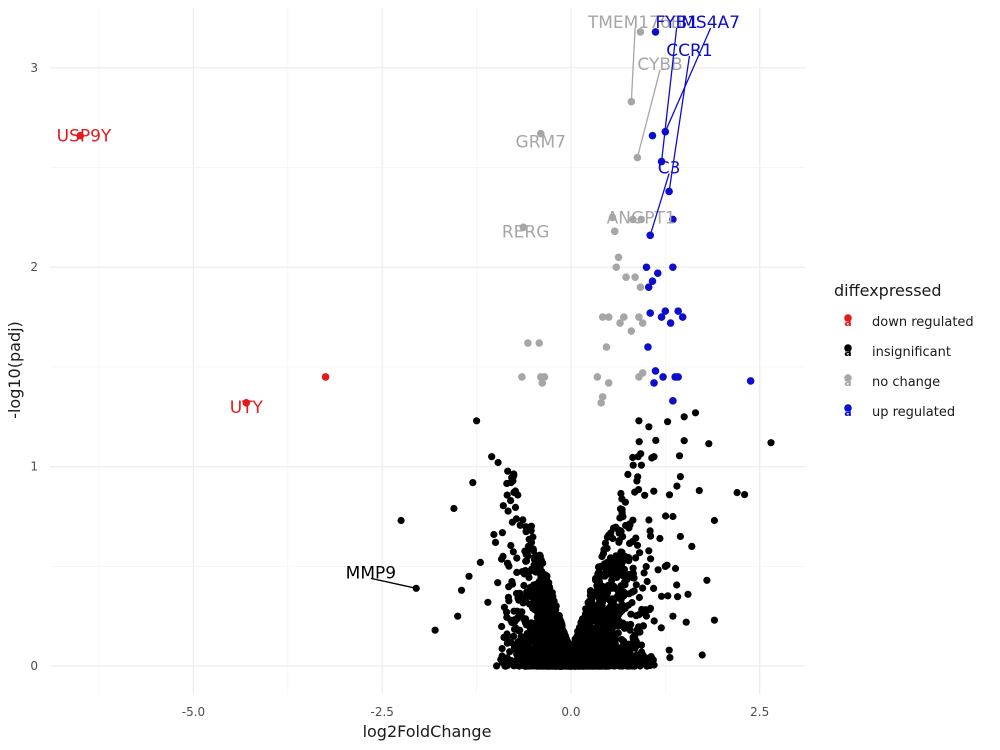 This screenshot has height=750, width=1000. I want to click on gene-label: TMEM176B, so click(635, 23).